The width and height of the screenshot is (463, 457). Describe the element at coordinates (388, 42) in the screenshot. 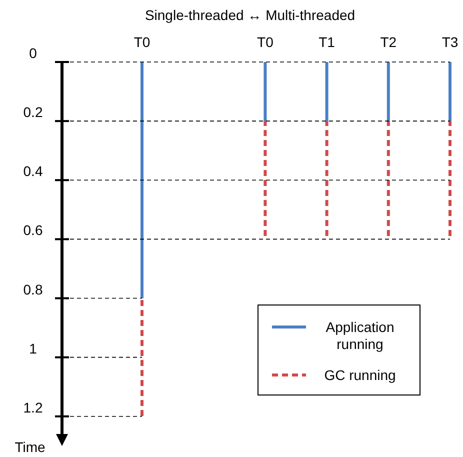

I see `x-tick-label: T2` at that location.